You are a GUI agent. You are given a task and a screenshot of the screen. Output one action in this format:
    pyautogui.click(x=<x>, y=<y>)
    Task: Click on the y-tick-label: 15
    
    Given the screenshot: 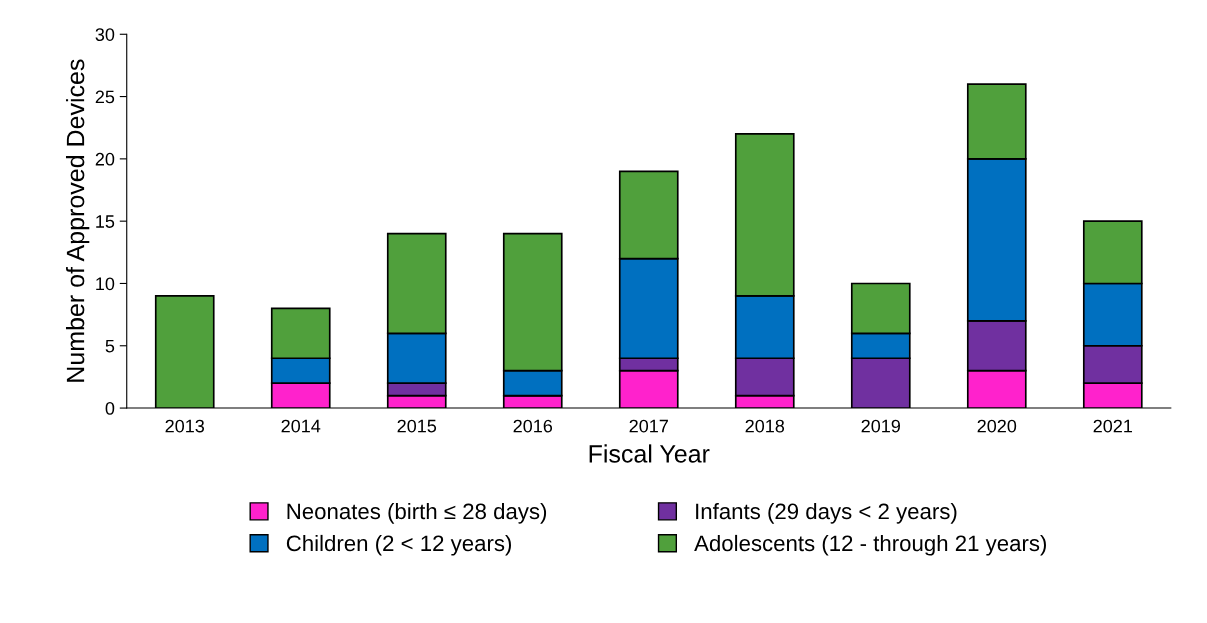 What is the action you would take?
    pyautogui.click(x=105, y=221)
    